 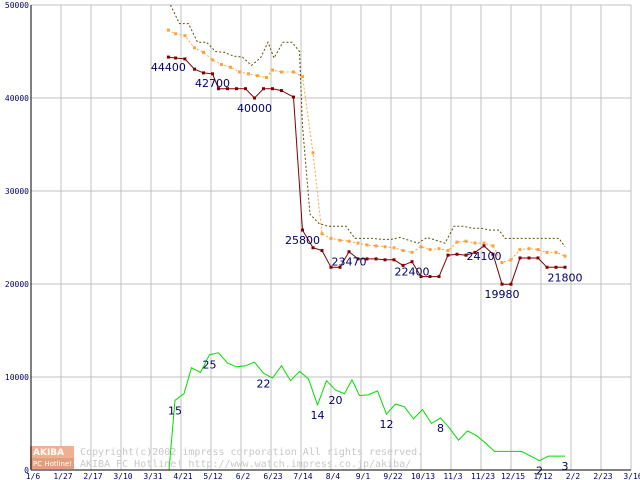 What do you see at coordinates (602, 476) in the screenshot?
I see `x-tick-label: 2/23` at bounding box center [602, 476].